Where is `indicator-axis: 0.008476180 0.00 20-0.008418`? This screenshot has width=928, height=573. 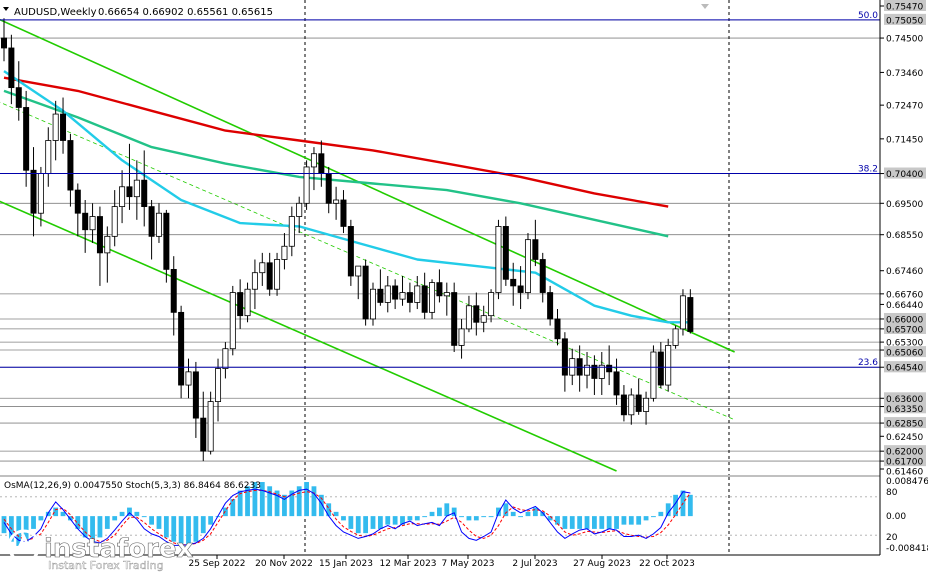 indicator-axis: 0.008476180 0.00 20-0.008418 is located at coordinates (907, 515).